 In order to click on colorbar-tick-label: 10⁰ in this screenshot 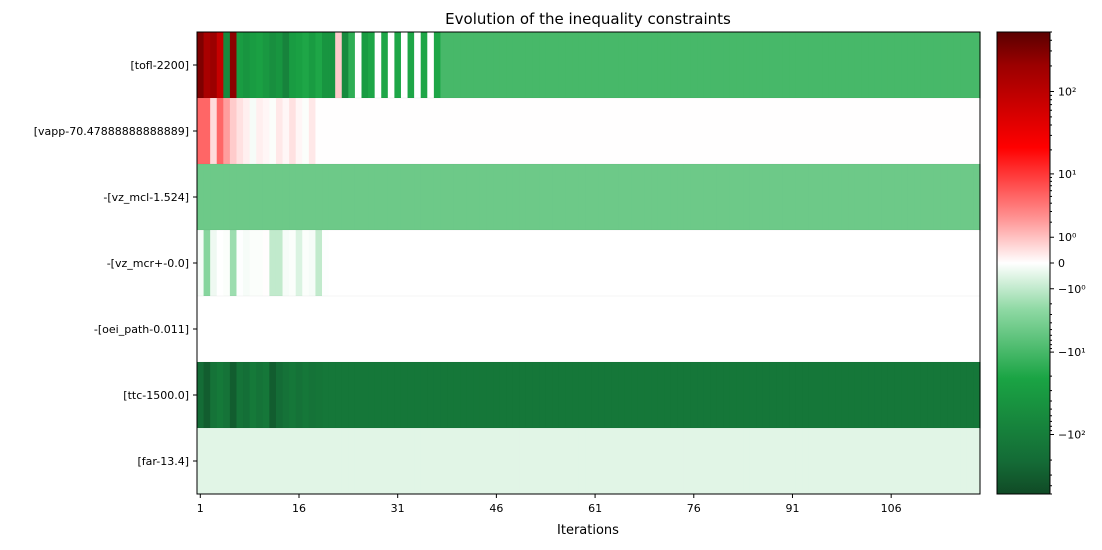, I will do `click(1067, 237)`.